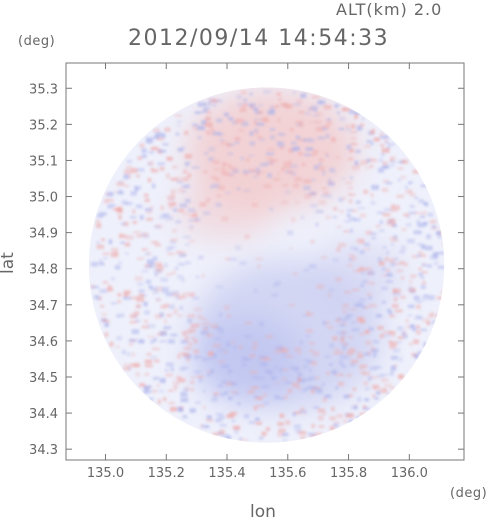  I want to click on x-tick-label: 135.6, so click(287, 473).